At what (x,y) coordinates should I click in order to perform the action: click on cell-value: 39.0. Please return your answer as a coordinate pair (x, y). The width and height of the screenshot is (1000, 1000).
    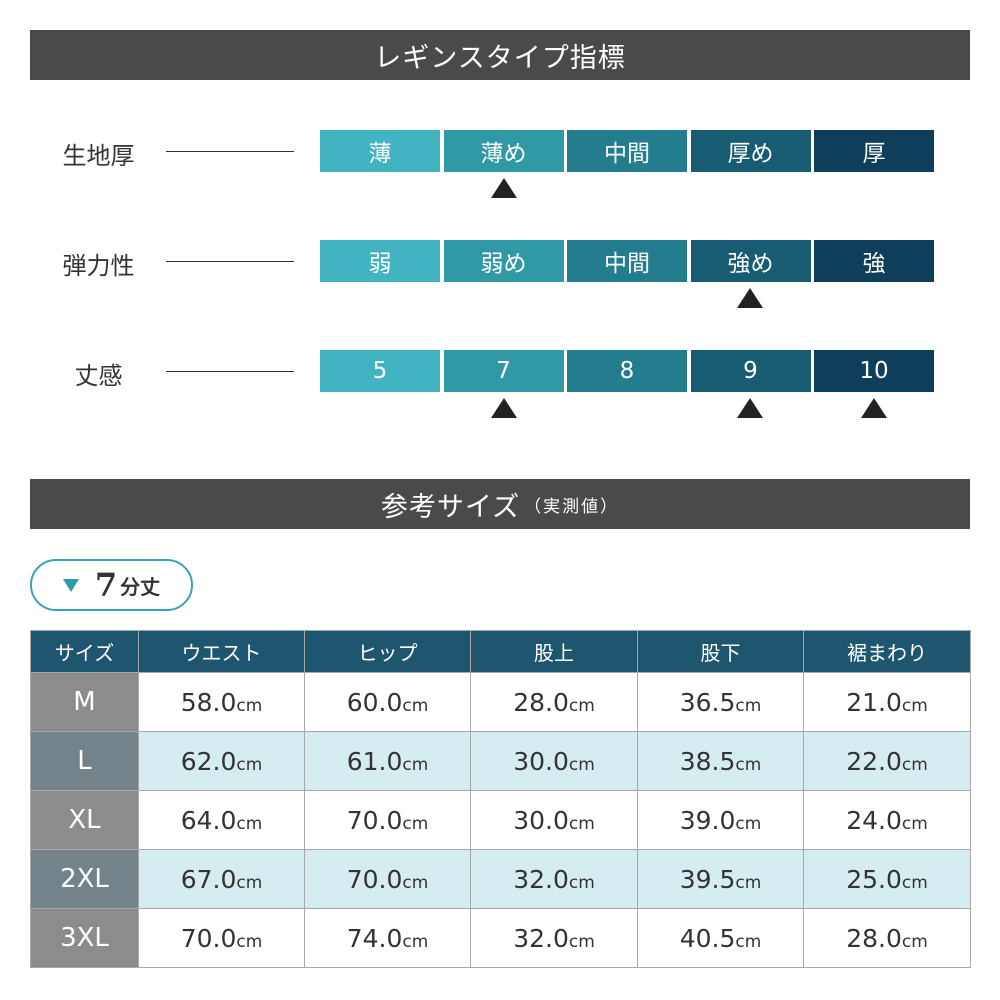
    Looking at the image, I should click on (707, 820).